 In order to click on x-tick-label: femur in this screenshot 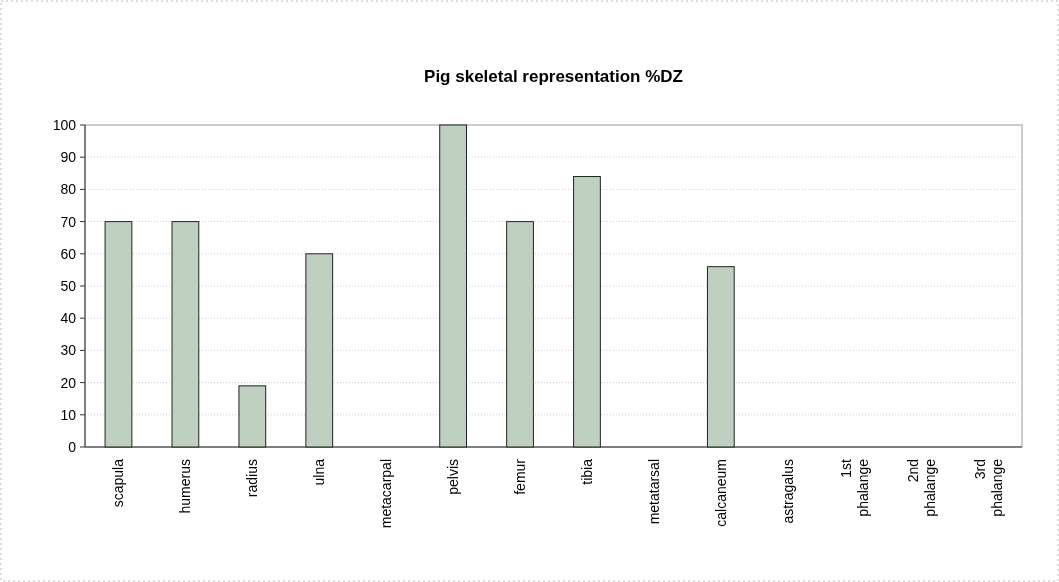, I will do `click(519, 476)`.